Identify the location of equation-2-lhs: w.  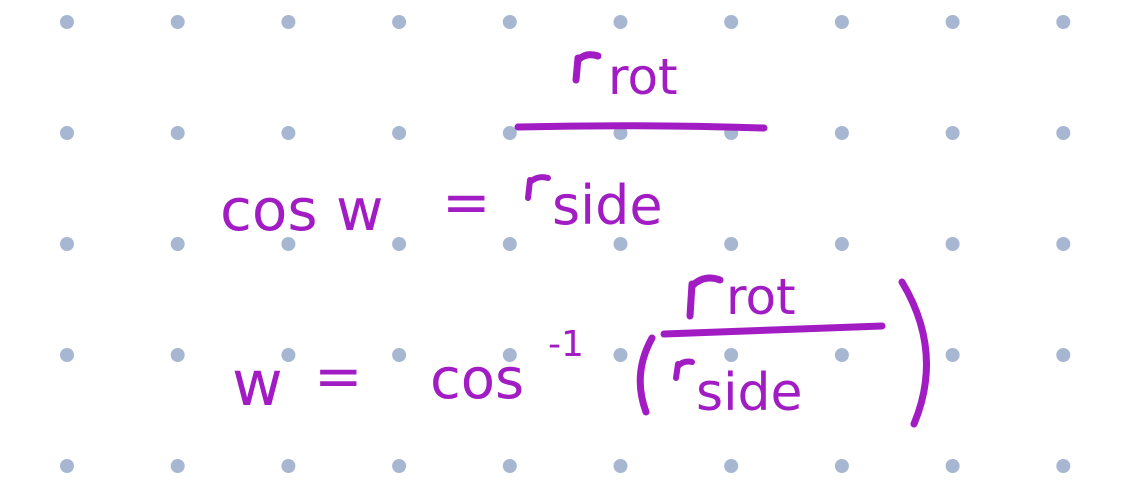
(257, 383).